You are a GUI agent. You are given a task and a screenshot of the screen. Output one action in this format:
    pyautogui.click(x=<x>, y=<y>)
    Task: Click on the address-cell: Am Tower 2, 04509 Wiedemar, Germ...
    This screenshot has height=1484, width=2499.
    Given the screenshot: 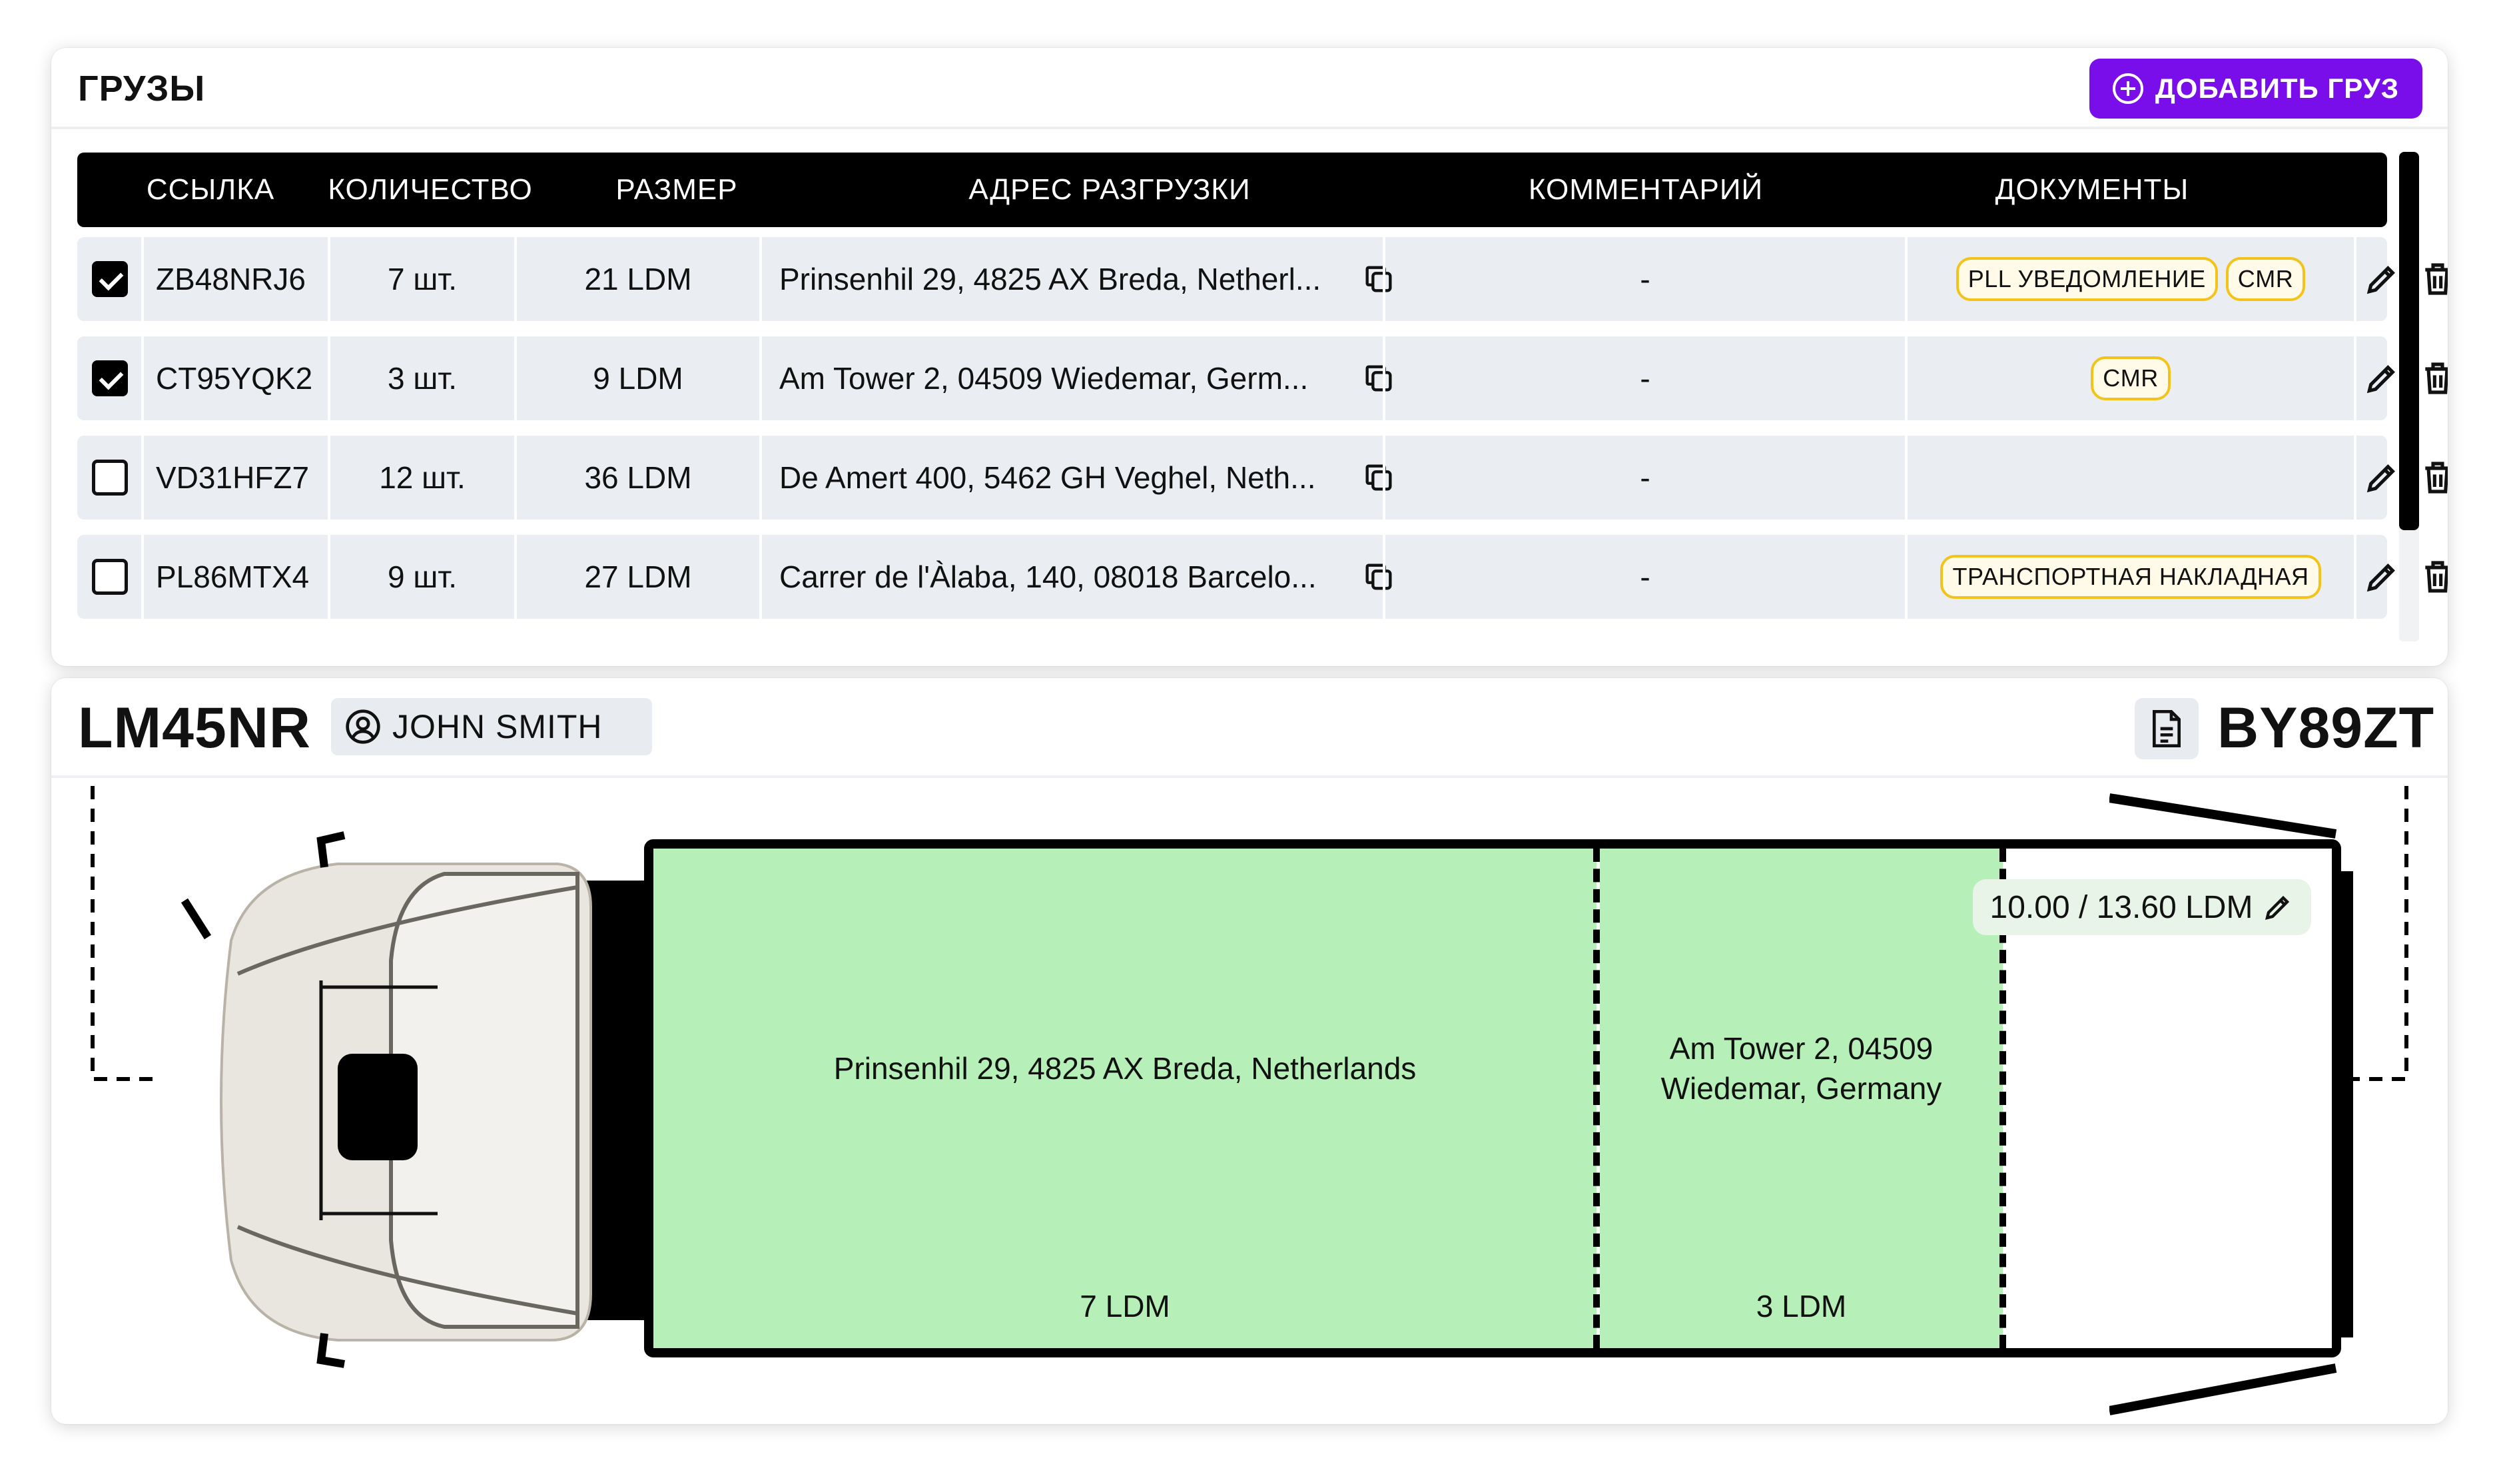 What is the action you would take?
    pyautogui.click(x=1044, y=379)
    